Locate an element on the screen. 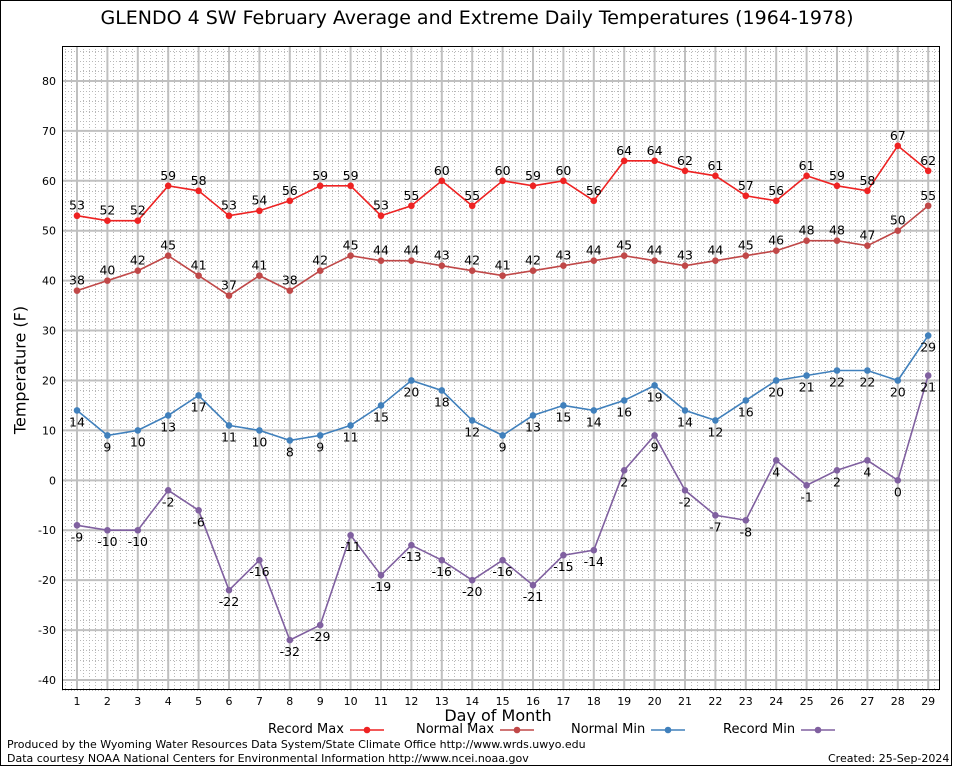  data-label: 11 is located at coordinates (229, 436).